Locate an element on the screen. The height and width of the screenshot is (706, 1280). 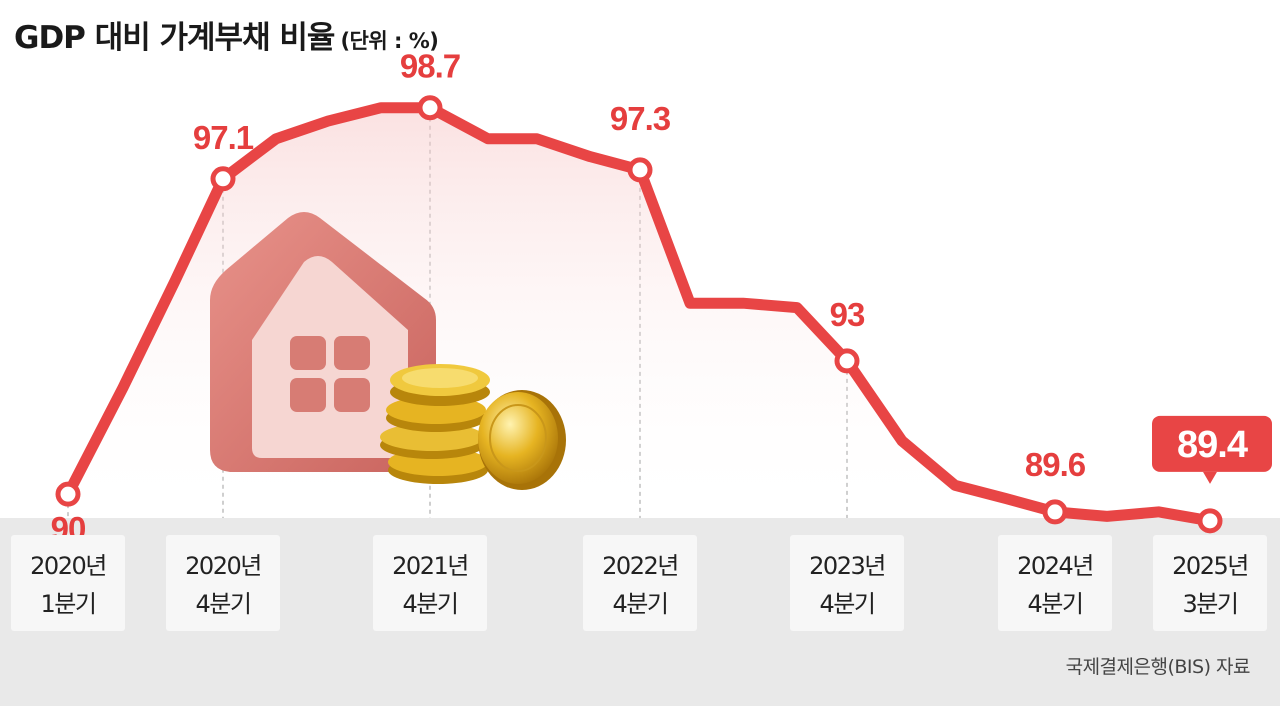
x-tick-year: 2023년 is located at coordinates (847, 566).